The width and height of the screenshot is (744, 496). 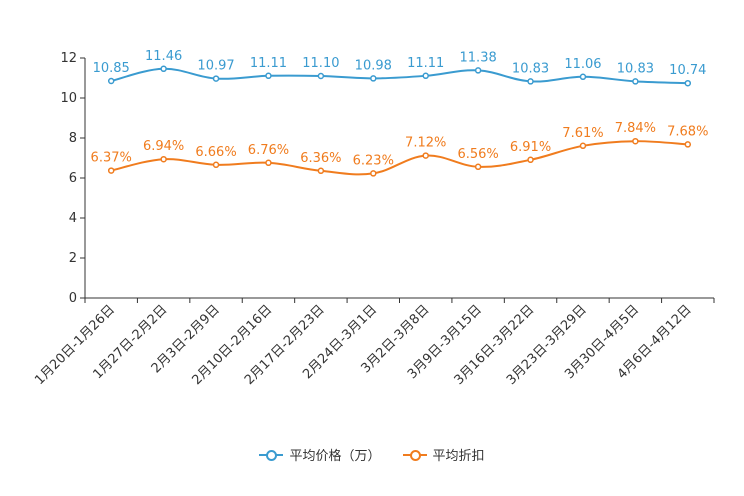 I want to click on legend-item-price: 平均价格（万）, so click(x=320, y=454).